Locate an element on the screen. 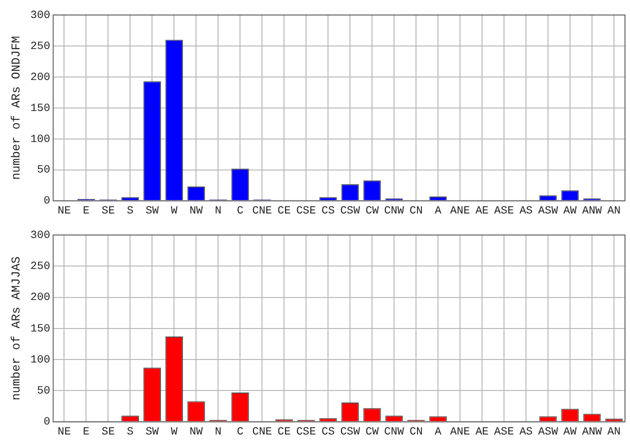  y-axis-title: number of ARs AMJJAS is located at coordinates (16, 328).